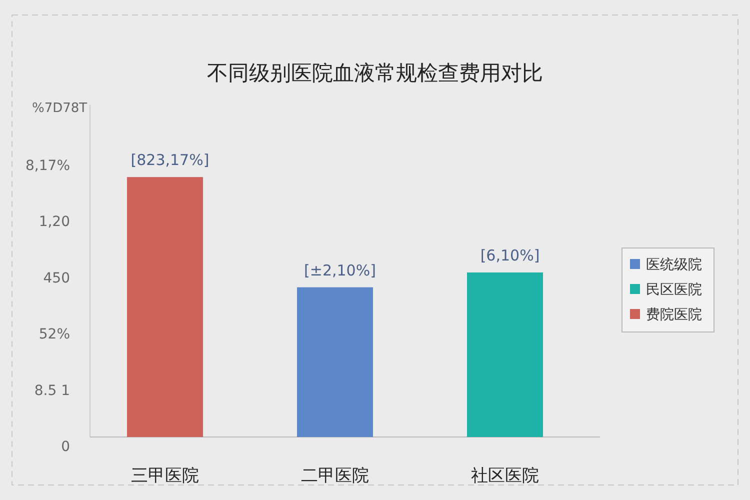 Image resolution: width=750 pixels, height=500 pixels. I want to click on legend-label: 费院医院, so click(674, 315).